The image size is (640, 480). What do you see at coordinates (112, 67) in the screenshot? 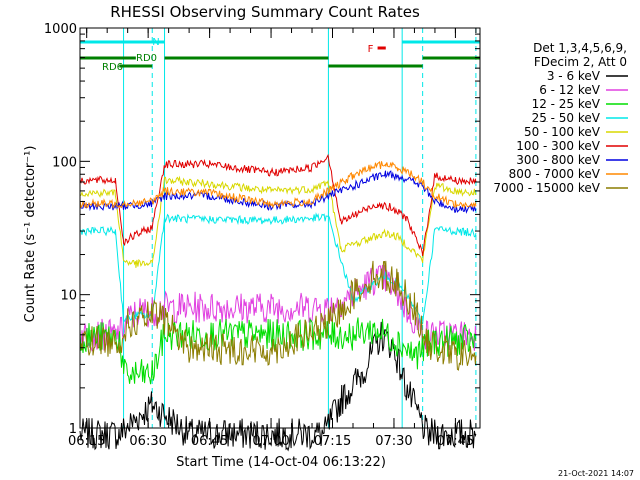
I see `annotation-label: RD6` at bounding box center [112, 67].